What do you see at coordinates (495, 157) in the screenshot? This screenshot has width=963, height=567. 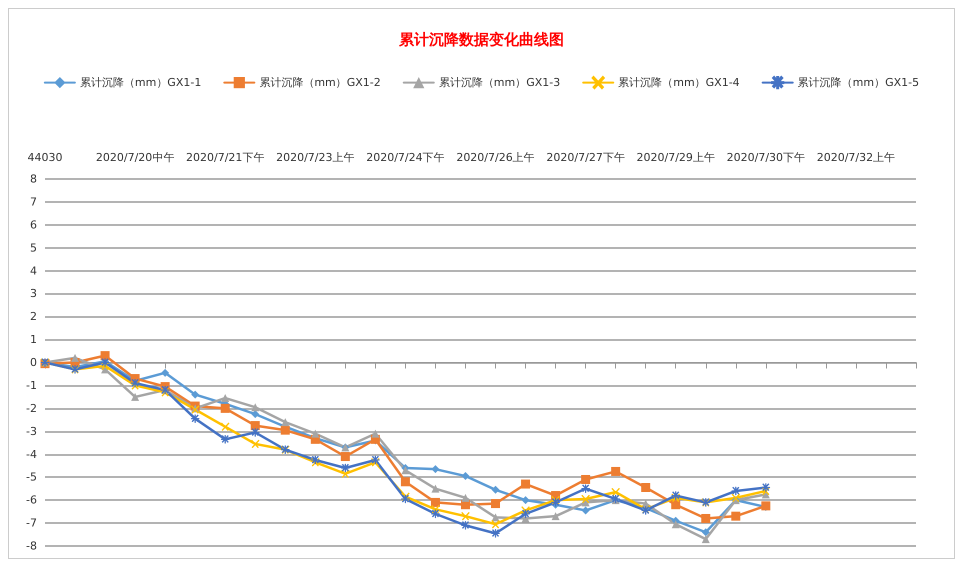 I see `x-tick-label: 2020/7/26上午` at bounding box center [495, 157].